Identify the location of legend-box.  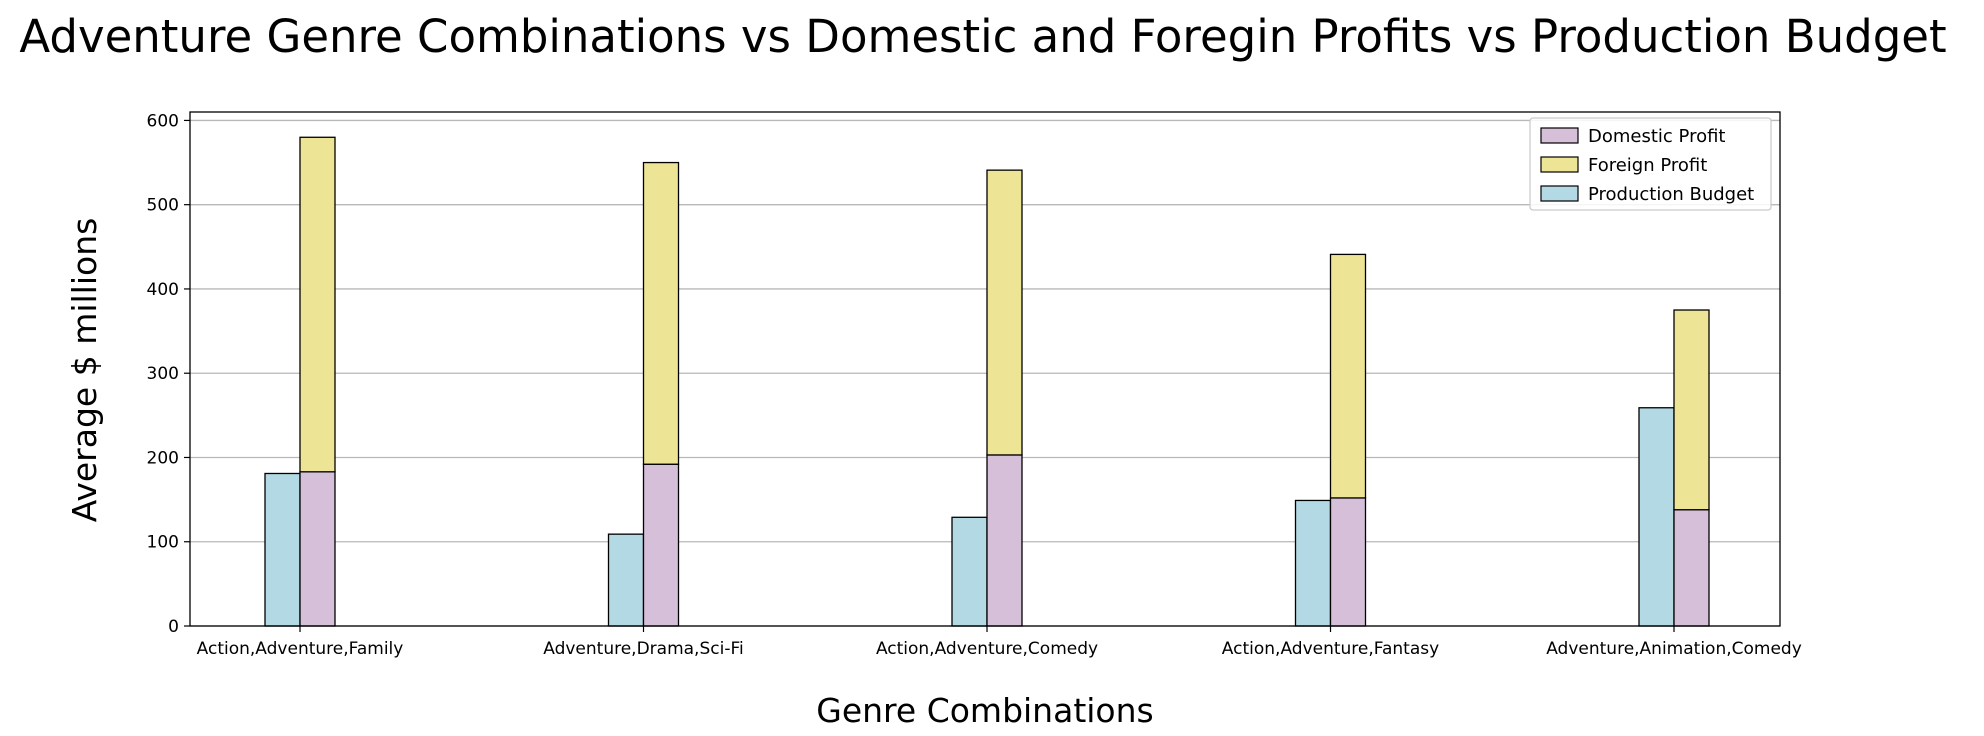
(1650, 164).